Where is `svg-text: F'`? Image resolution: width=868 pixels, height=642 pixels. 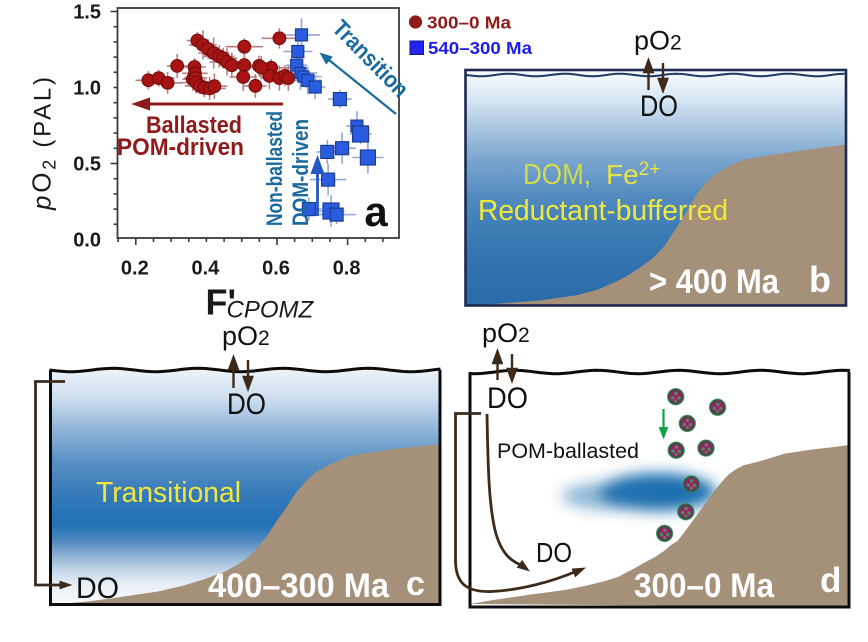 svg-text: F' is located at coordinates (221, 302).